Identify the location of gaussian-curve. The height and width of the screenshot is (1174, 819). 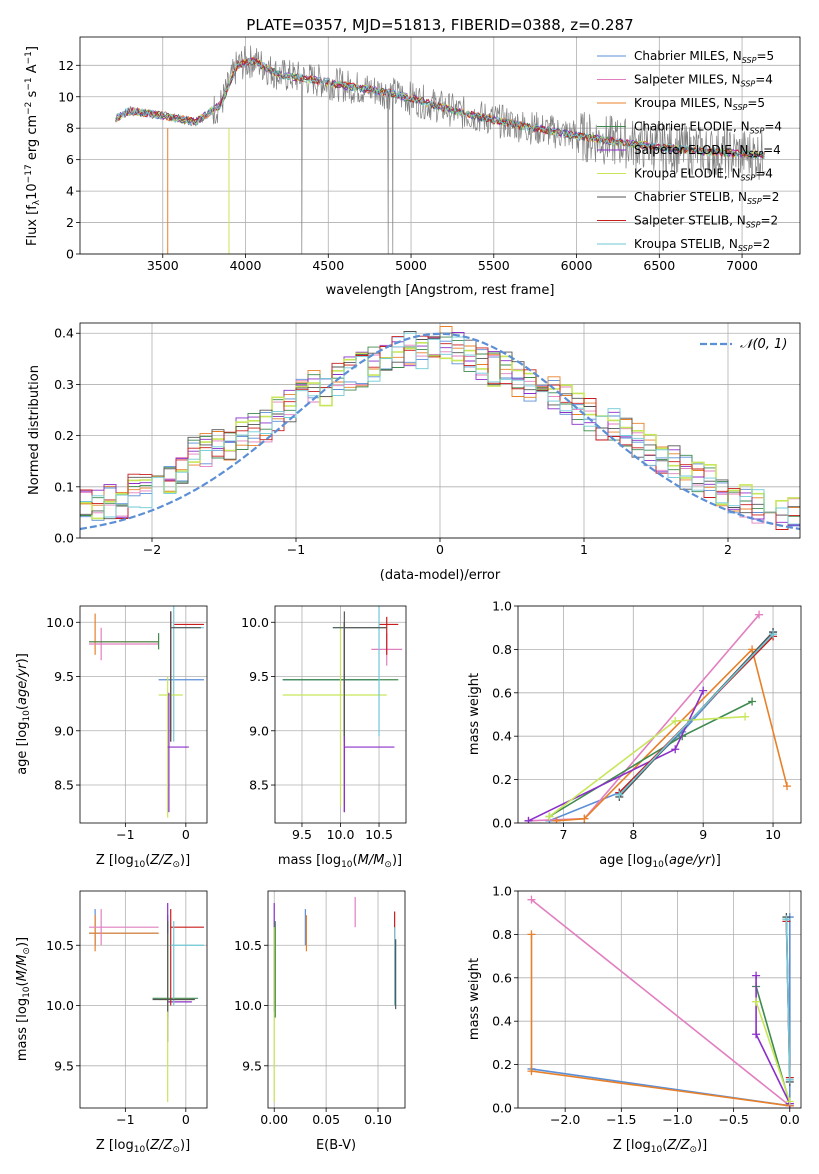
(440, 431).